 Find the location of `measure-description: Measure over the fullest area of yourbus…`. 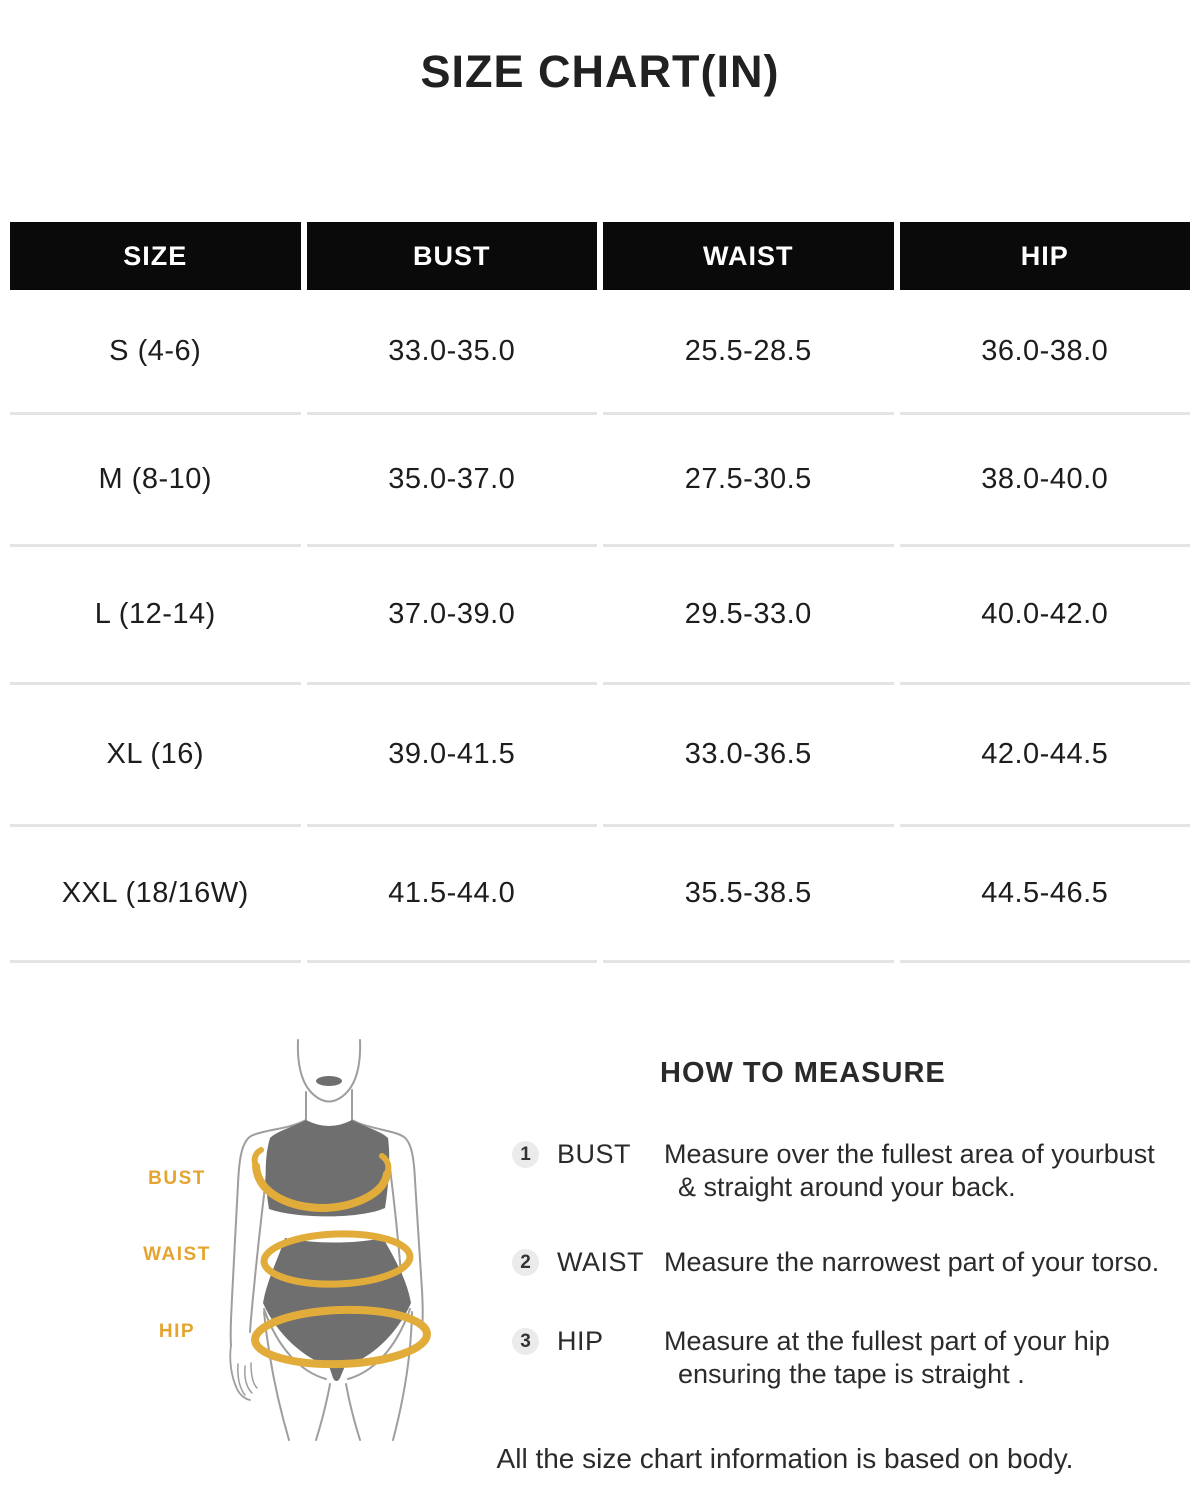

measure-description: Measure over the fullest area of yourbus… is located at coordinates (914, 1171).